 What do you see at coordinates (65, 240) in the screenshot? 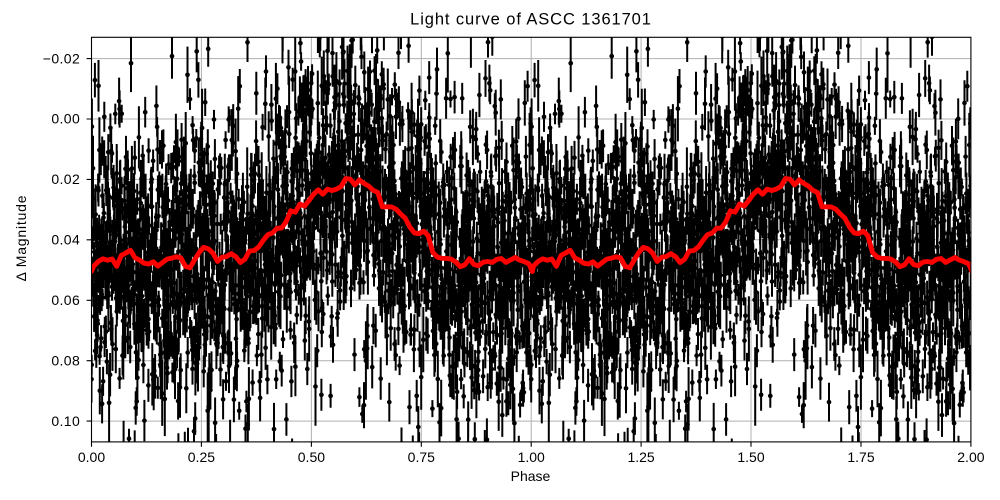
I see `svg-text: 0.04` at bounding box center [65, 240].